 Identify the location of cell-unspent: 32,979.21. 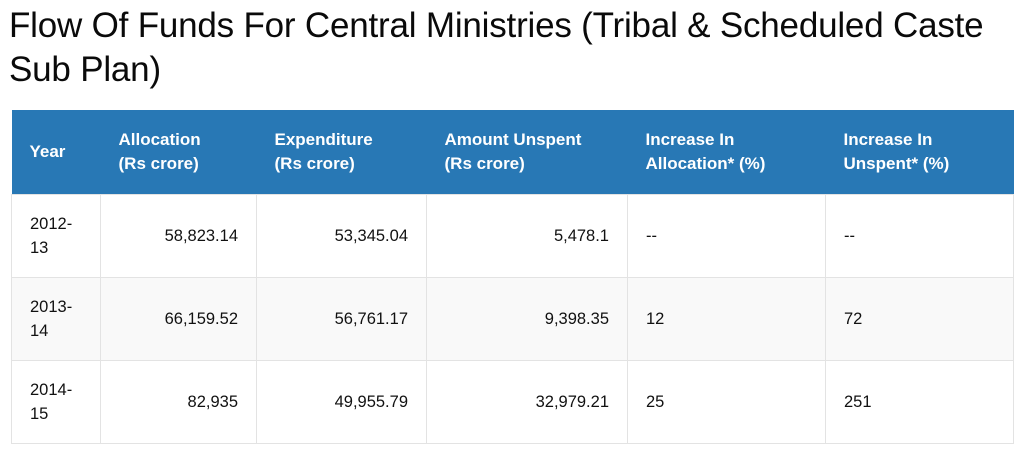
(527, 401).